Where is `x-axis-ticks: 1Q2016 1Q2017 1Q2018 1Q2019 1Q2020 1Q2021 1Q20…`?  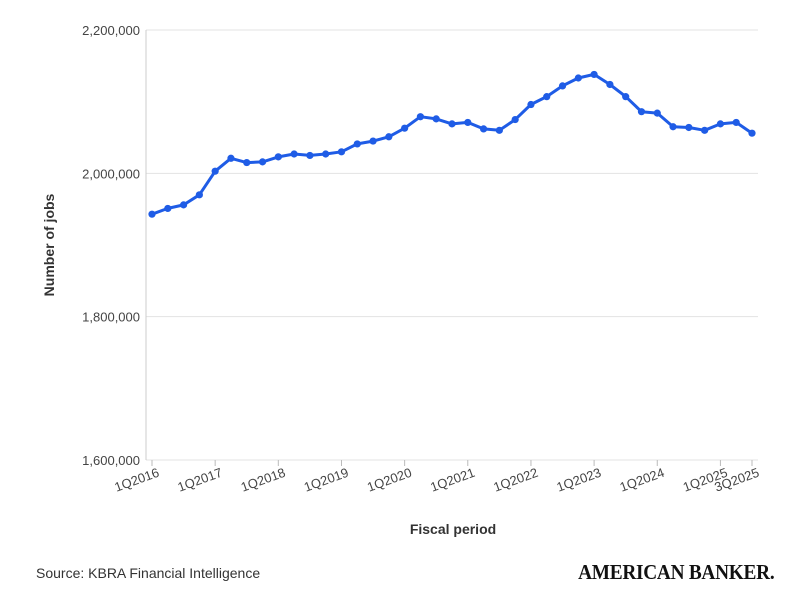 x-axis-ticks: 1Q2016 1Q2017 1Q2018 1Q2019 1Q2020 1Q2021 1Q20… is located at coordinates (436, 477).